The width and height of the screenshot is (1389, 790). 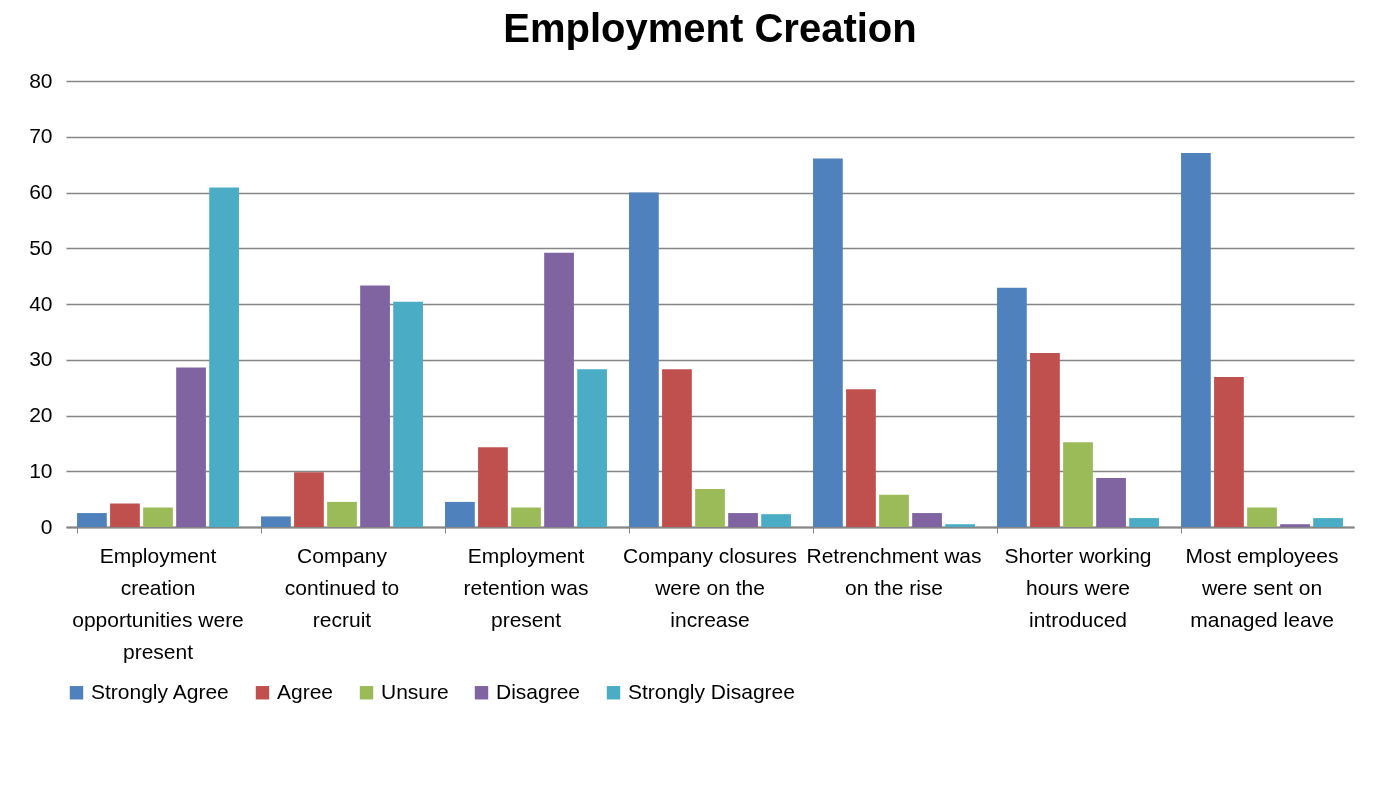 What do you see at coordinates (894, 571) in the screenshot?
I see `x-tick-label: Retrenchment was on the rise` at bounding box center [894, 571].